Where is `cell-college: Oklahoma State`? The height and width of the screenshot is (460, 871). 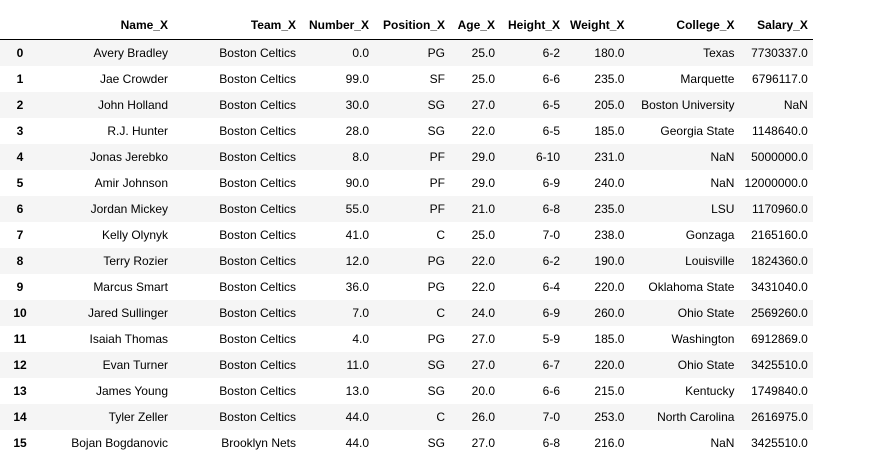
cell-college: Oklahoma State is located at coordinates (691, 287).